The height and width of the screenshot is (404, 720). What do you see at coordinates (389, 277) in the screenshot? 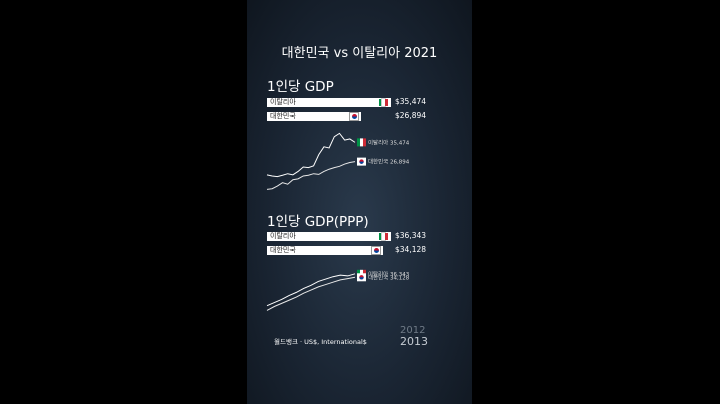
I see `line-end-label-korea: 대한민국 34,128` at bounding box center [389, 277].